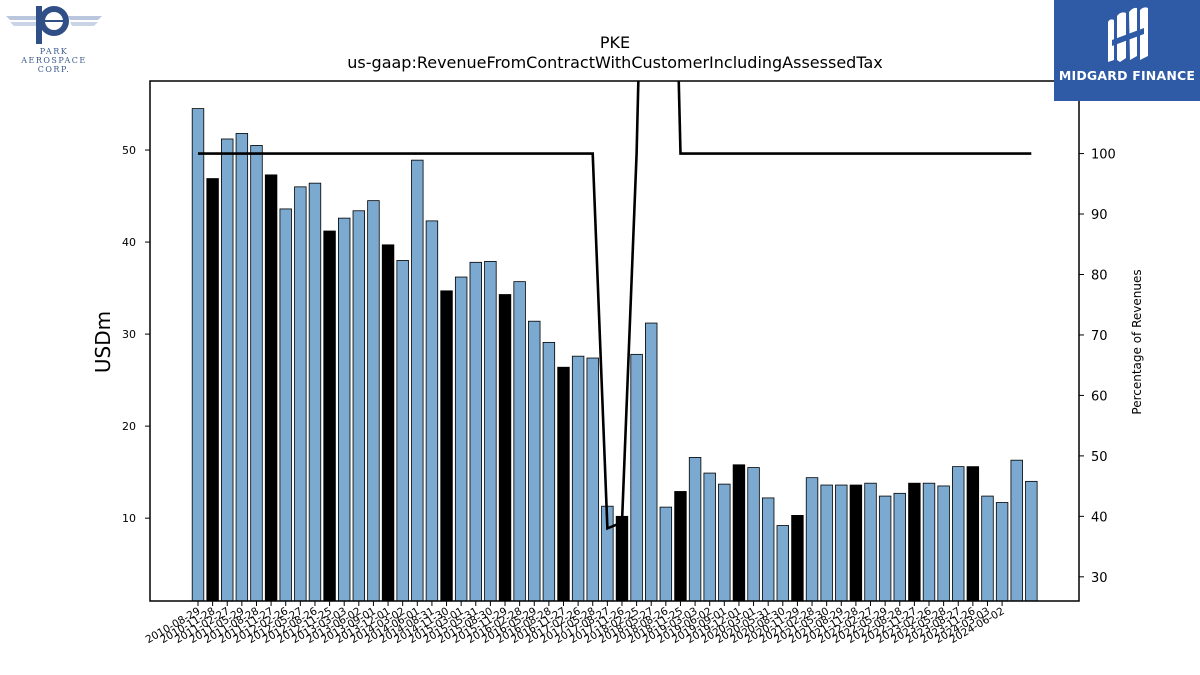  What do you see at coordinates (1099, 215) in the screenshot?
I see `y2-tick-label: 90` at bounding box center [1099, 215].